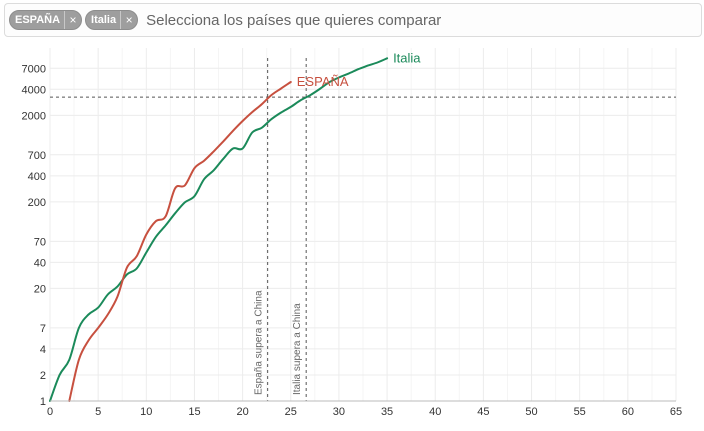 This screenshot has height=431, width=704. Describe the element at coordinates (43, 402) in the screenshot. I see `y-tick-label: 1` at that location.